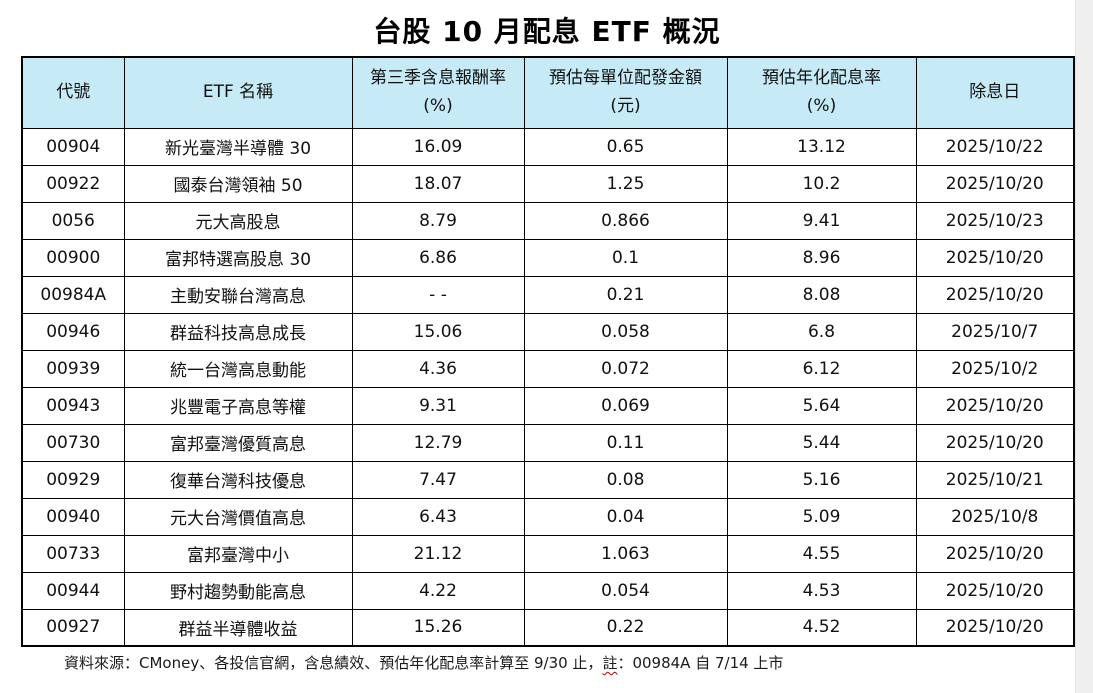  Describe the element at coordinates (238, 405) in the screenshot. I see `cell-name: 兆豐電子高息等權` at that location.